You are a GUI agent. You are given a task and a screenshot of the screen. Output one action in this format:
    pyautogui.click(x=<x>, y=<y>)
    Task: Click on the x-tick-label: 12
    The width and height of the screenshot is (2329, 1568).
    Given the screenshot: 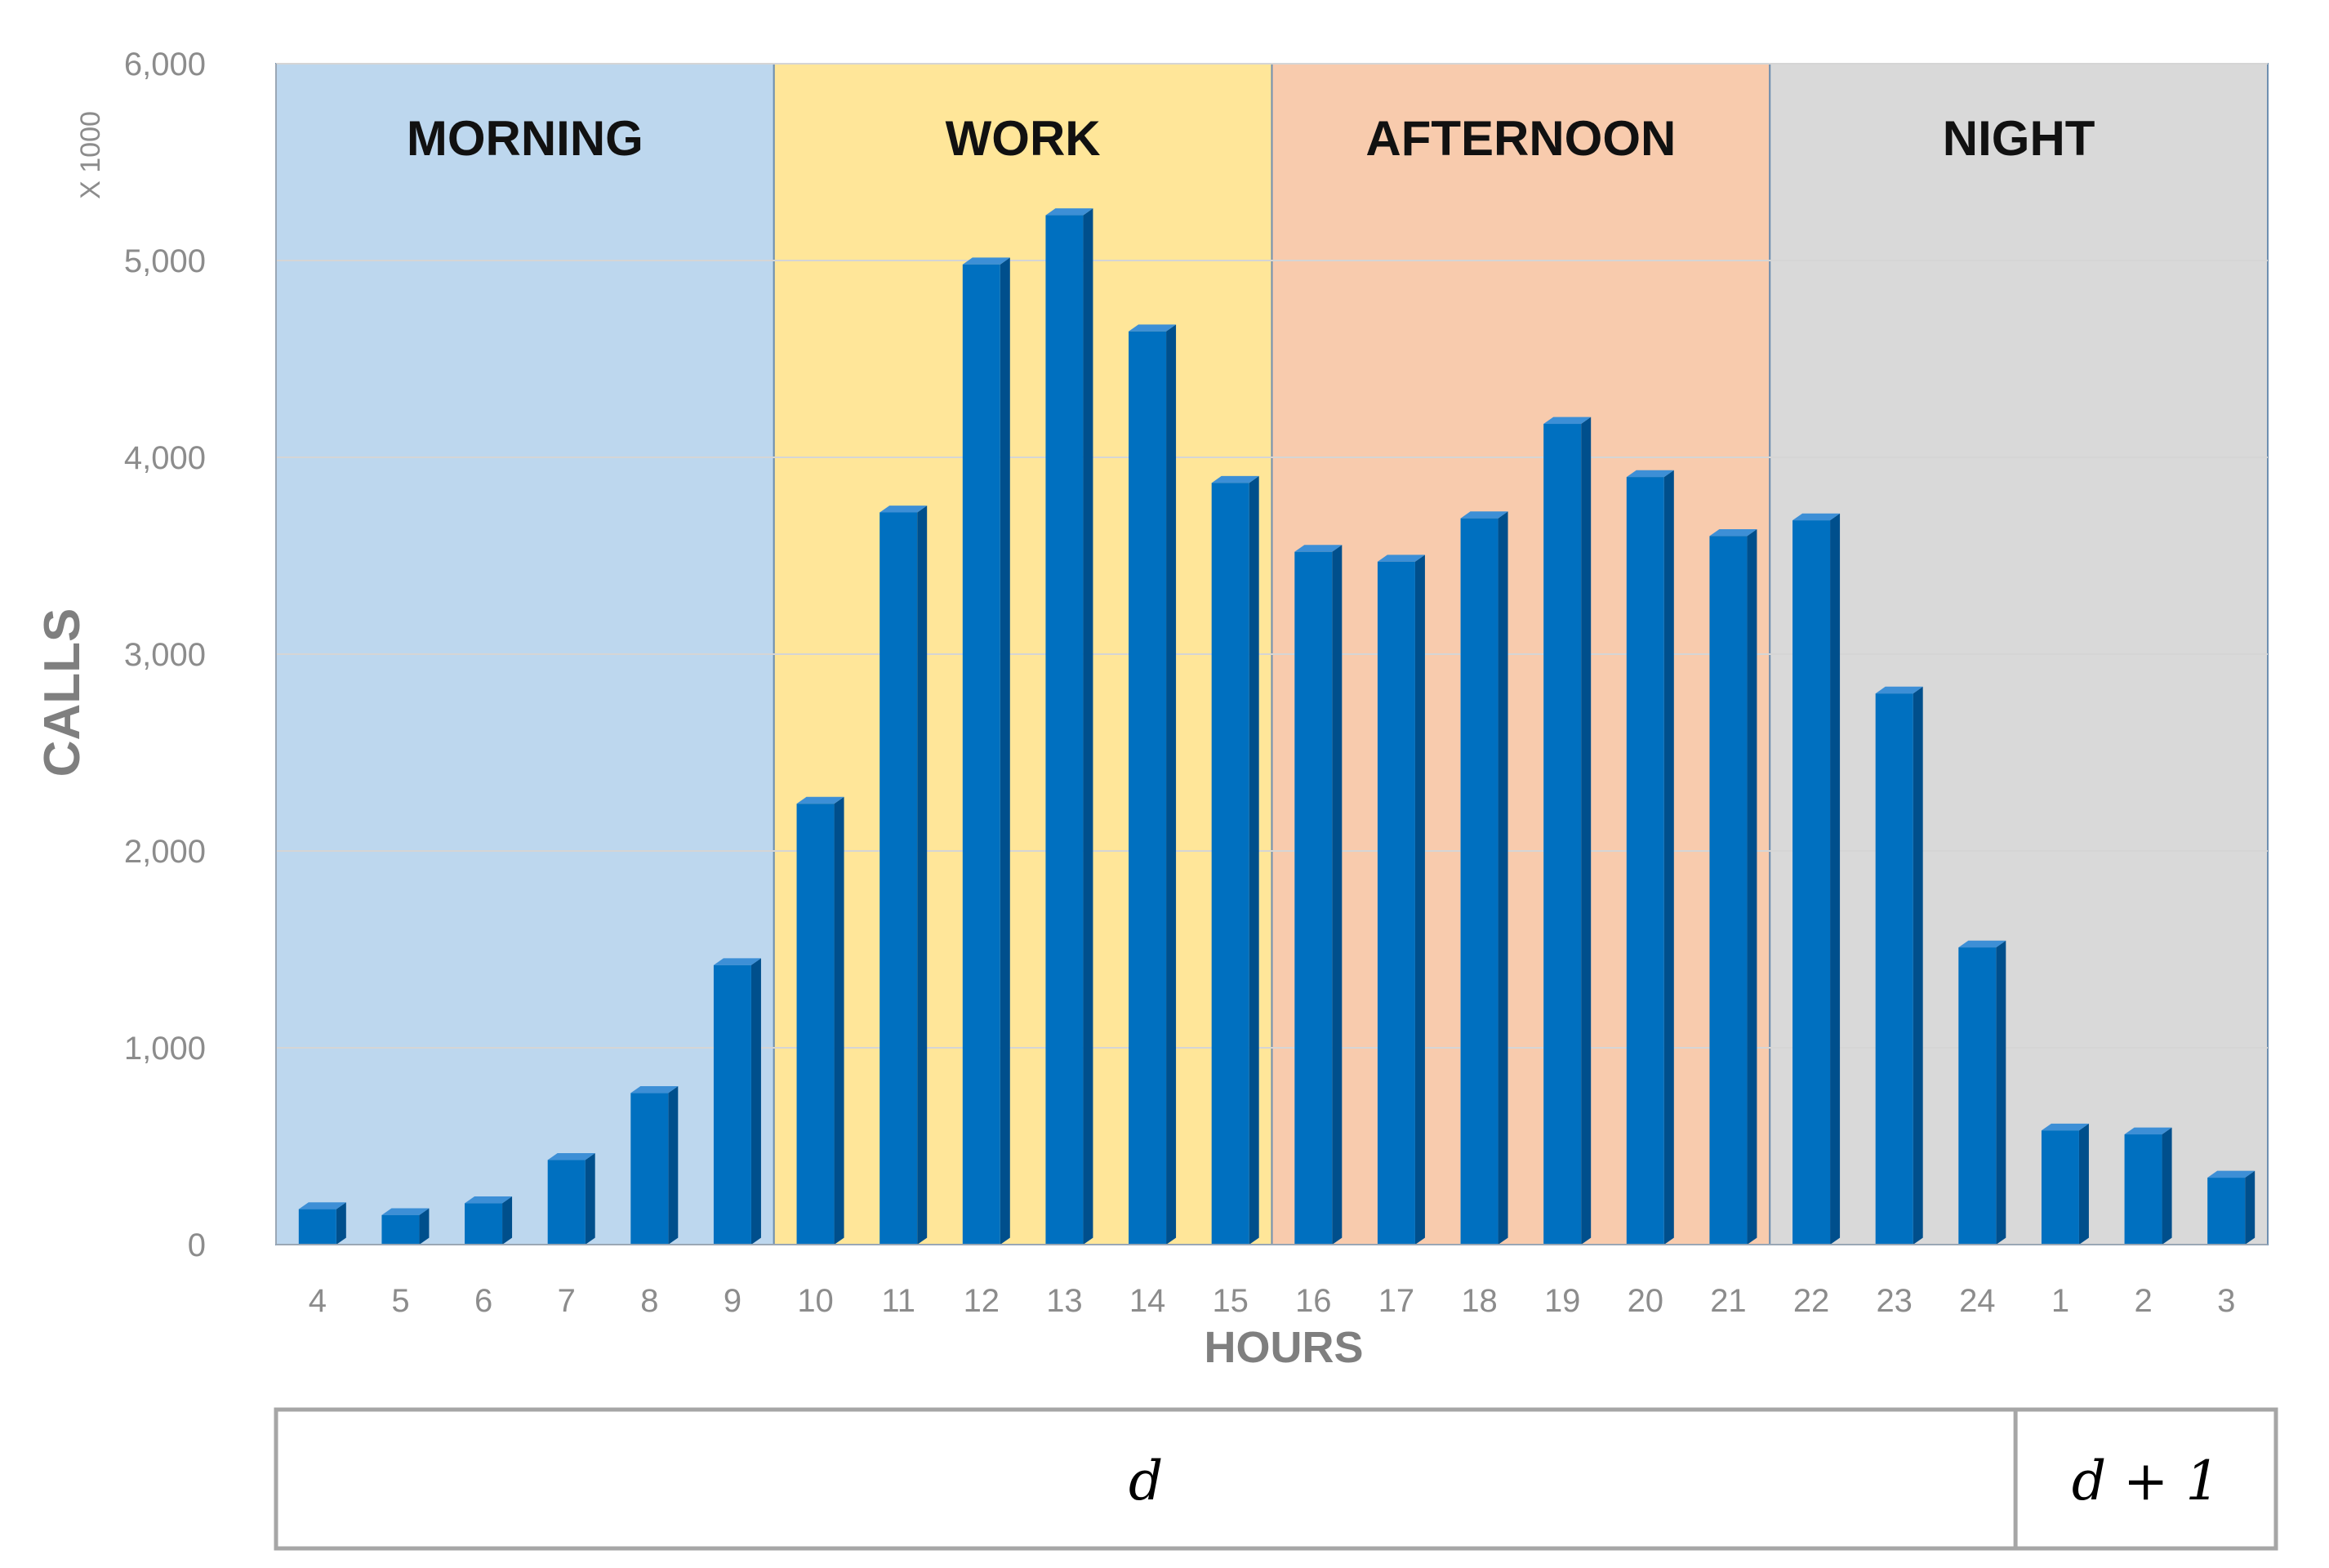 What is the action you would take?
    pyautogui.click(x=982, y=1301)
    